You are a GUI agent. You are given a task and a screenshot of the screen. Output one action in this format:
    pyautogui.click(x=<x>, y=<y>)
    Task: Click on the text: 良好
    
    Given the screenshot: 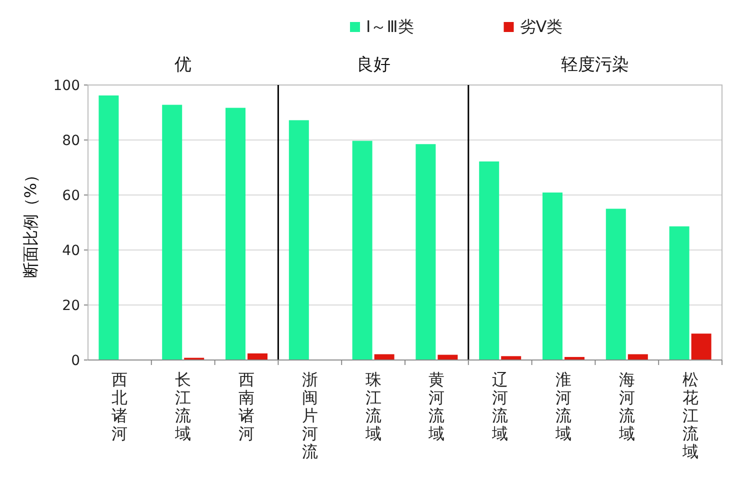 What is the action you would take?
    pyautogui.click(x=373, y=65)
    